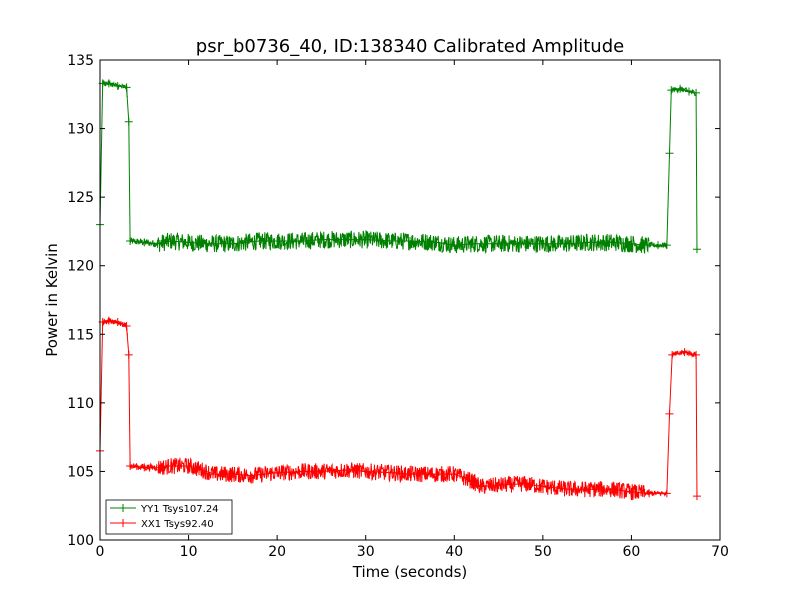  I want to click on y-tick-label: 120, so click(80, 267).